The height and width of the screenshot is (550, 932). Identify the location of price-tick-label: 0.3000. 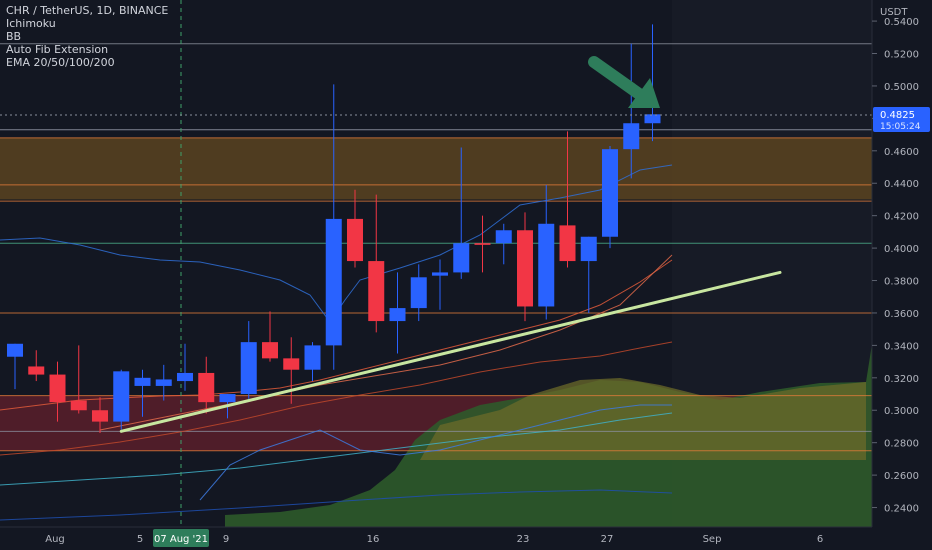
(901, 411).